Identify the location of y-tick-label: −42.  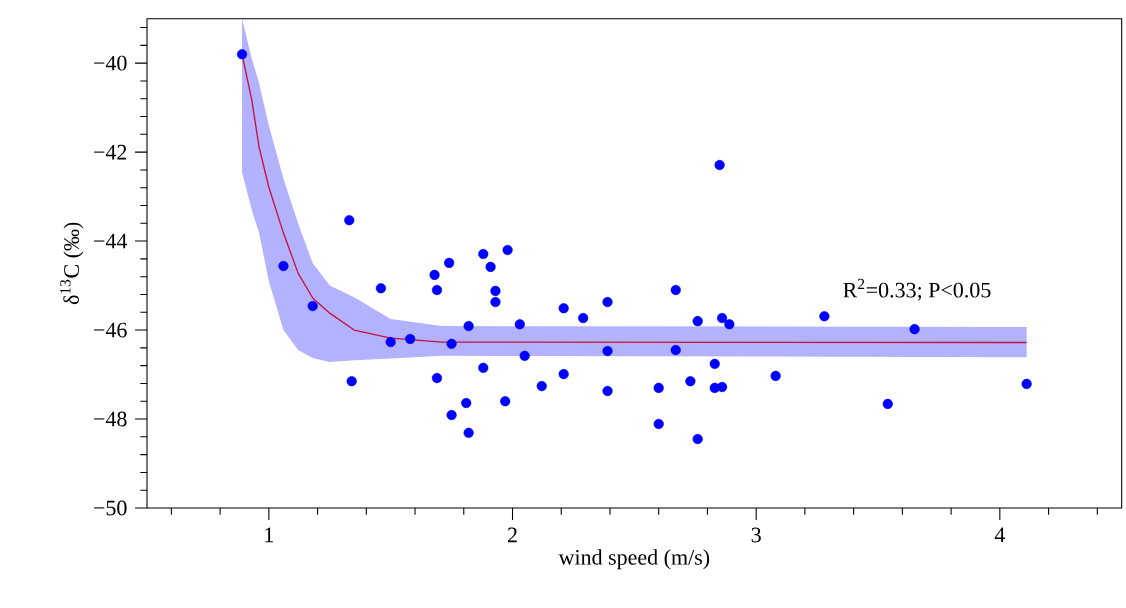
(110, 152).